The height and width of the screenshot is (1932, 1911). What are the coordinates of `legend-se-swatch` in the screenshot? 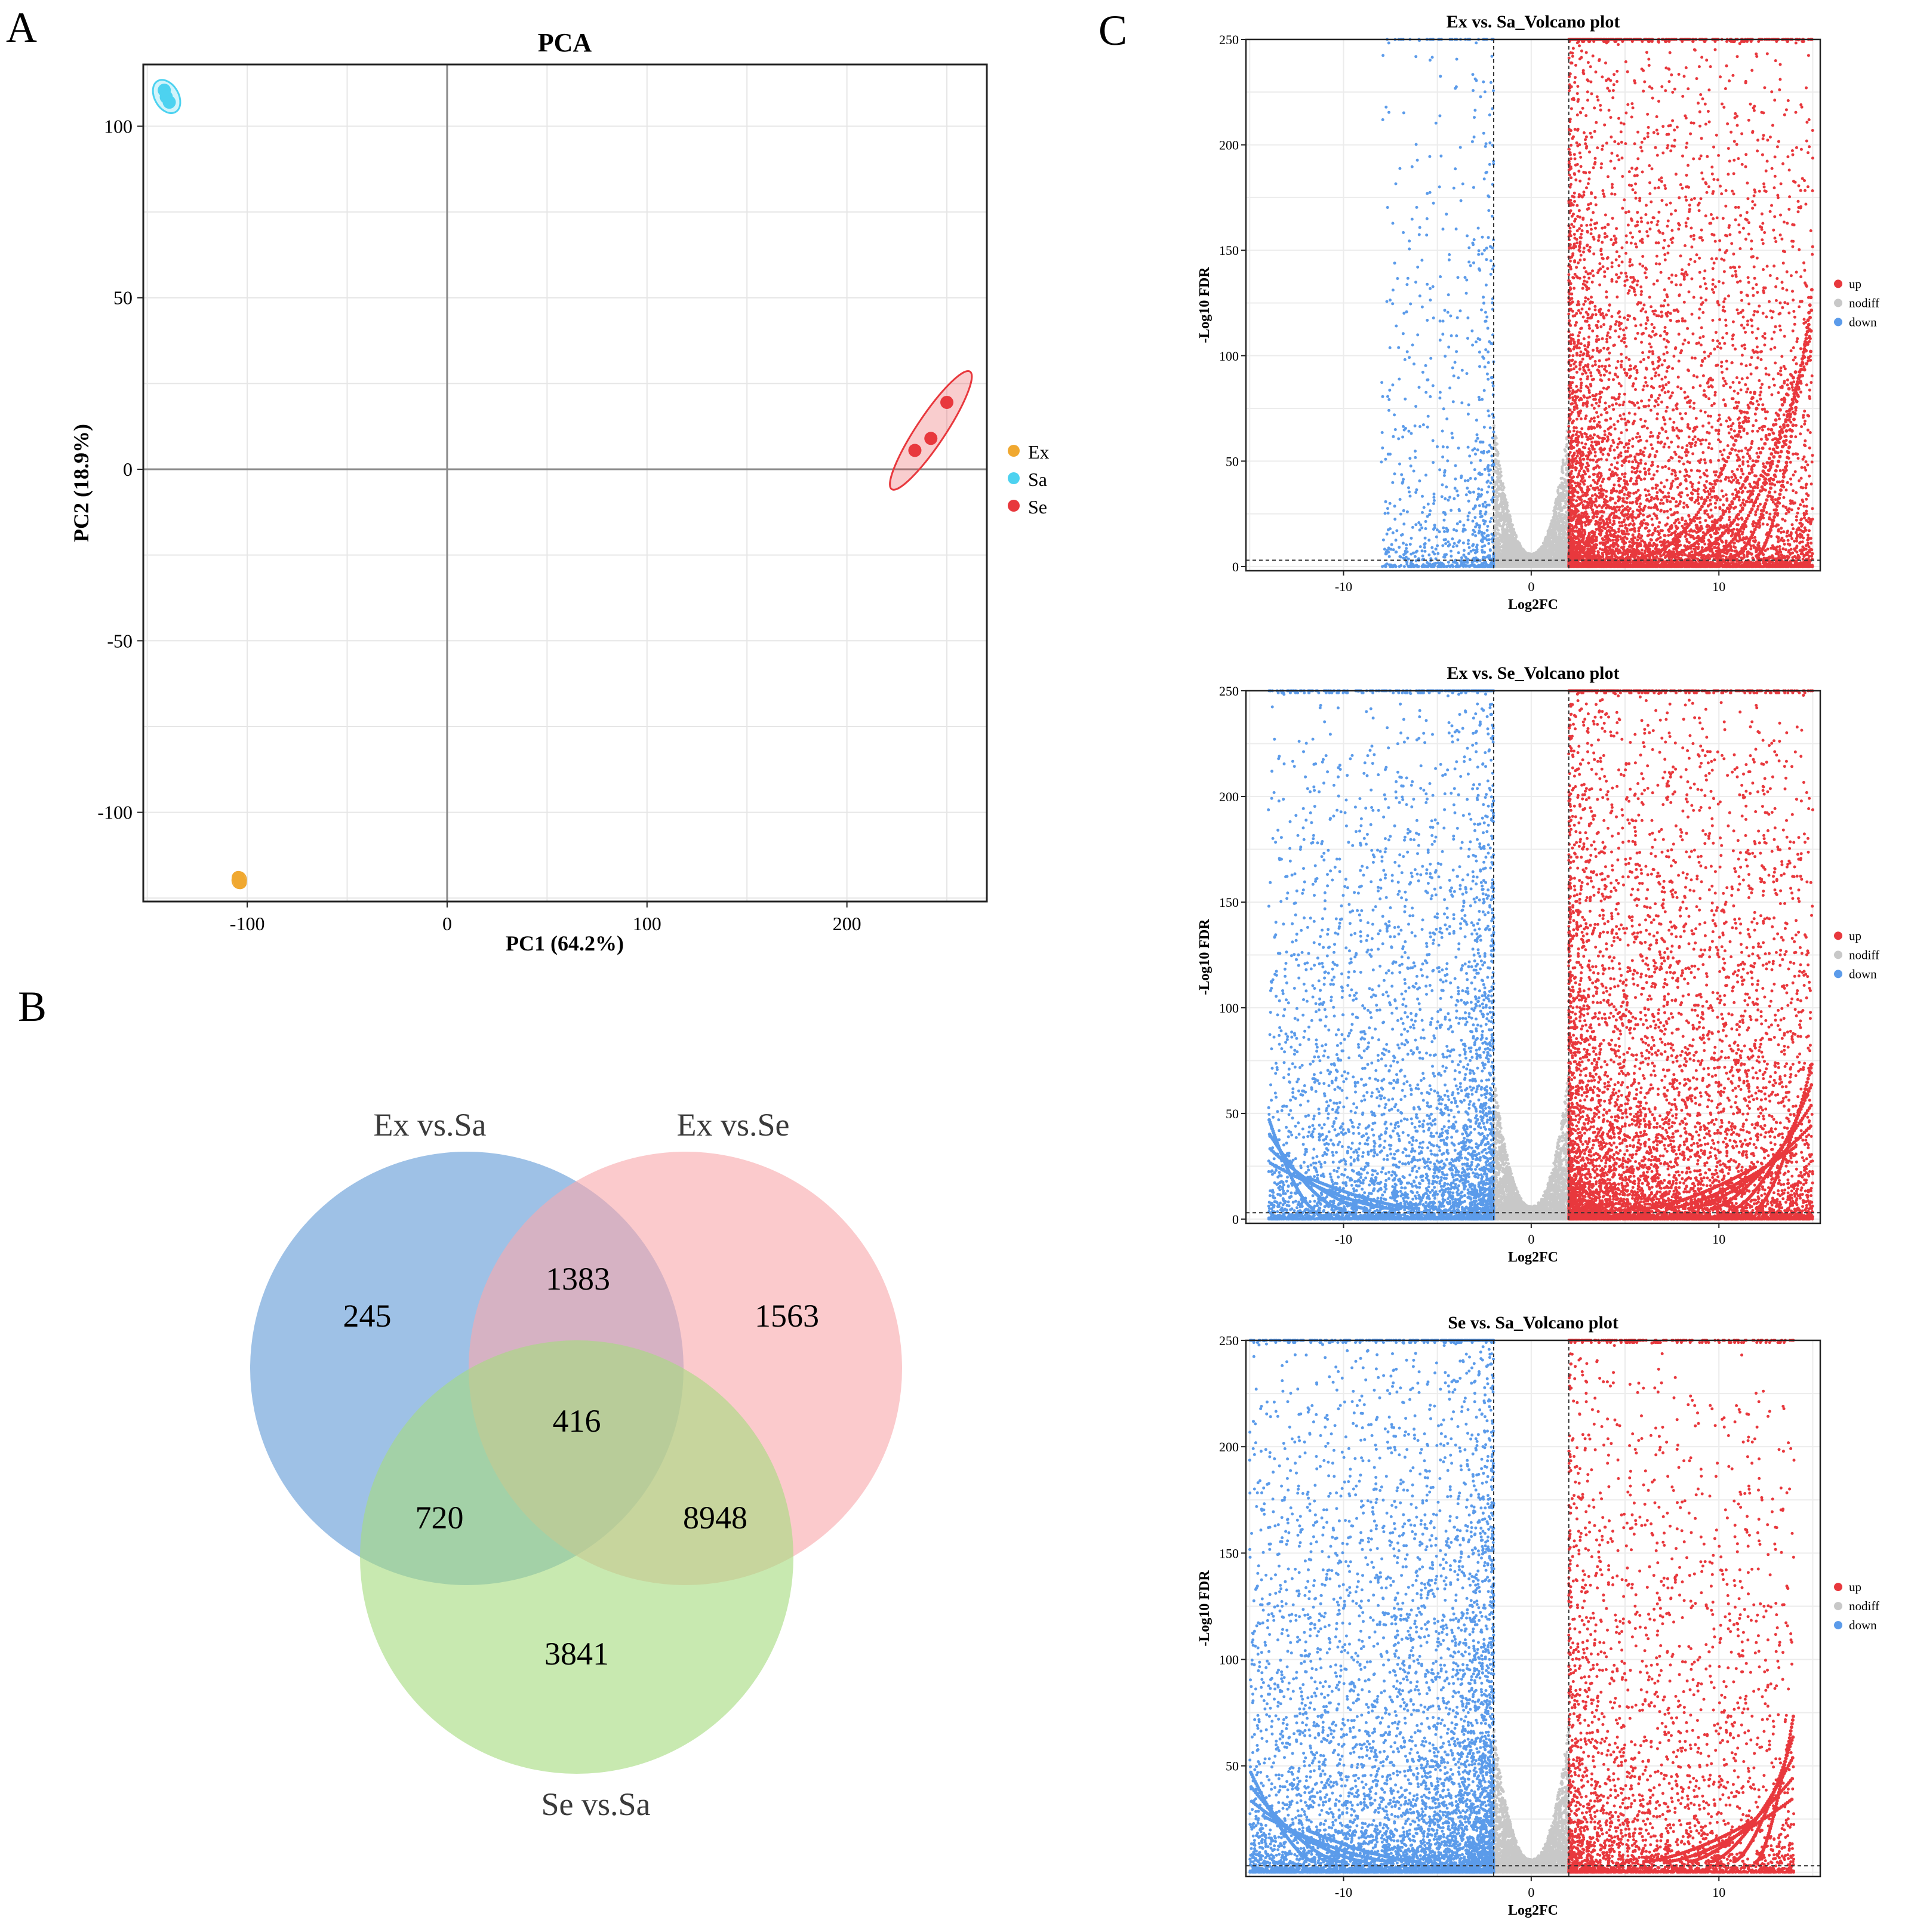 It's located at (1014, 506).